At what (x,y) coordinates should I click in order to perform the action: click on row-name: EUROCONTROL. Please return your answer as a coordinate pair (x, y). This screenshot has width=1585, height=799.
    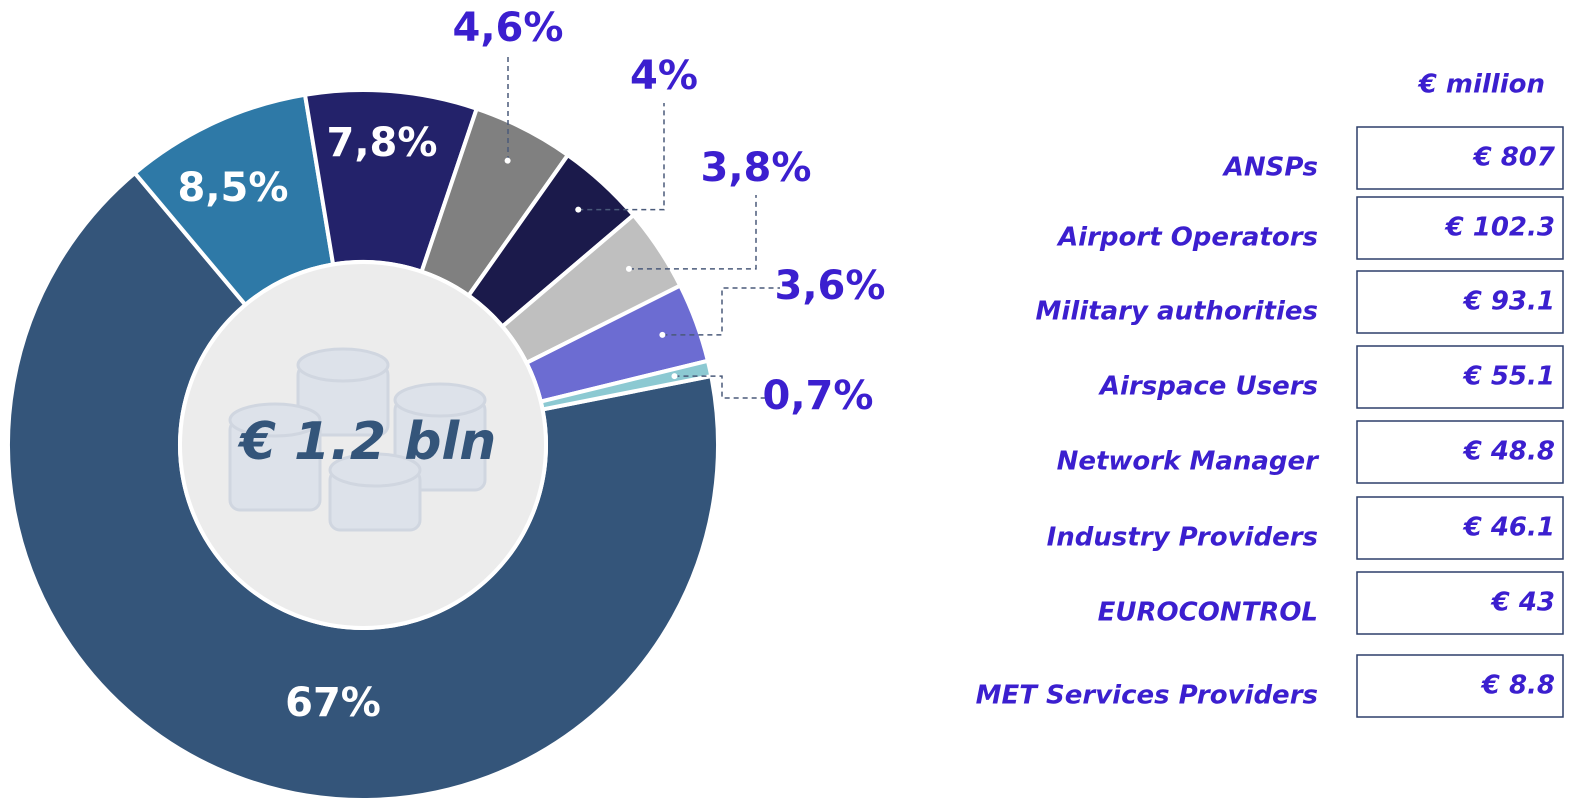
    Looking at the image, I should click on (1208, 613).